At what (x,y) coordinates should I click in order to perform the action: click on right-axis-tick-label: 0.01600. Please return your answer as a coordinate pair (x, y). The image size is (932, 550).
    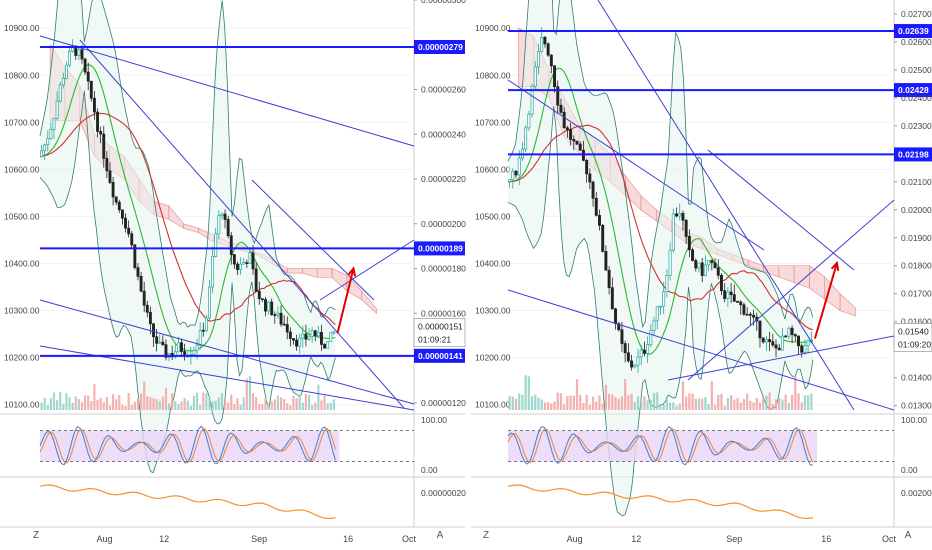
    Looking at the image, I should click on (916, 322).